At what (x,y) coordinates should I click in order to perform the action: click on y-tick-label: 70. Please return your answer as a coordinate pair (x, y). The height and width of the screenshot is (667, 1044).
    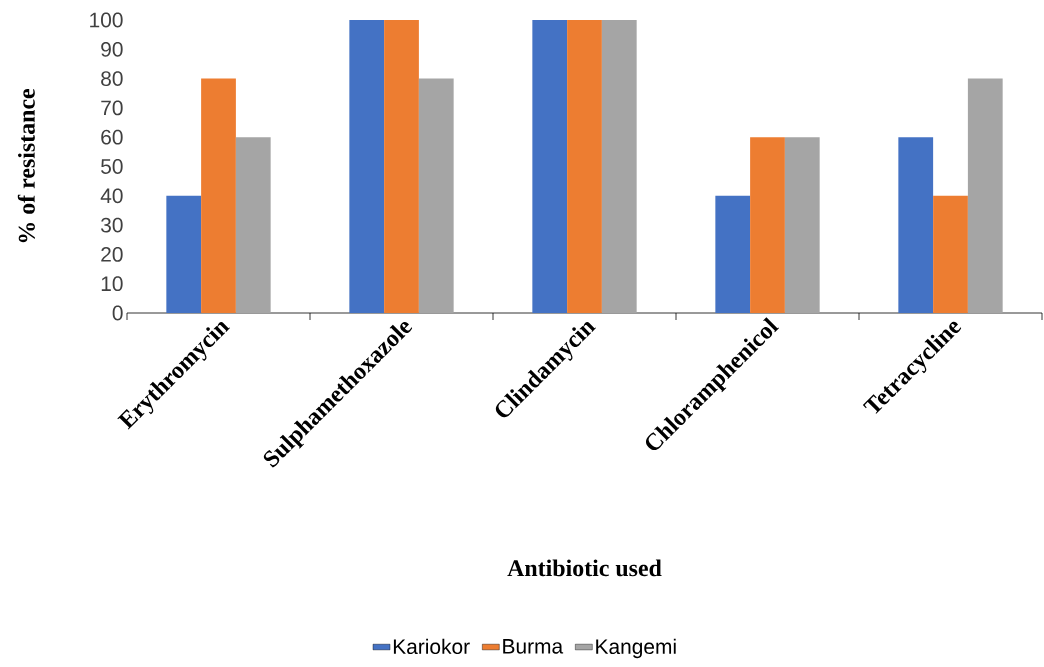
    Looking at the image, I should click on (112, 108).